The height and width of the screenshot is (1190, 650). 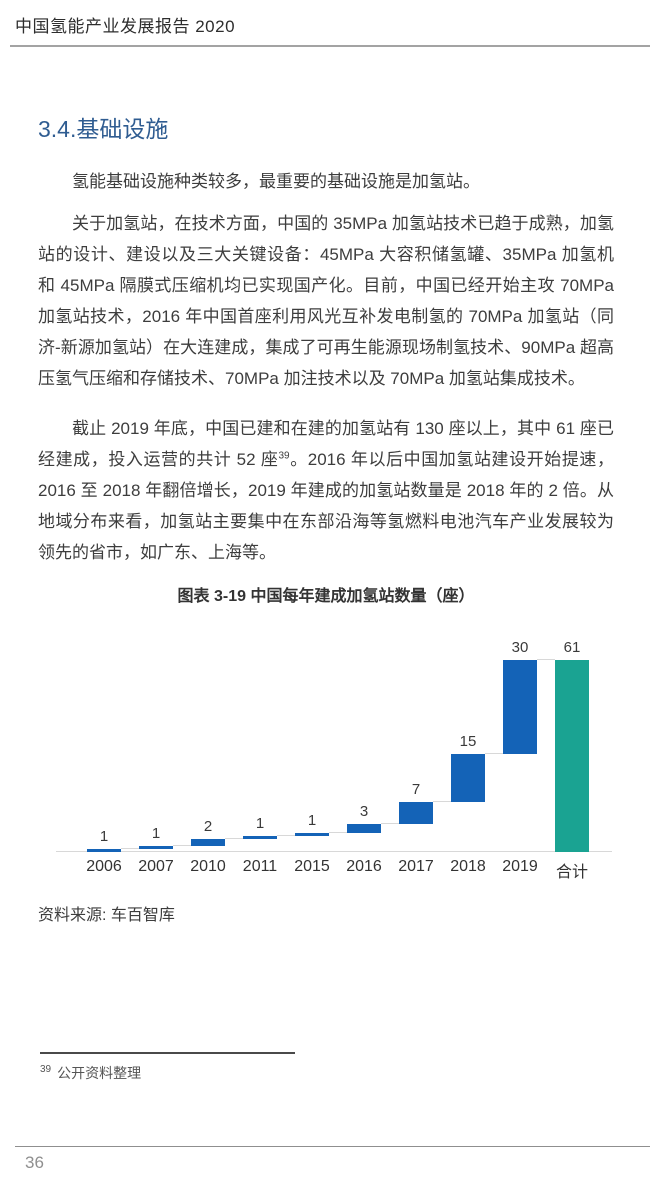 What do you see at coordinates (330, 46) in the screenshot?
I see `header-rule` at bounding box center [330, 46].